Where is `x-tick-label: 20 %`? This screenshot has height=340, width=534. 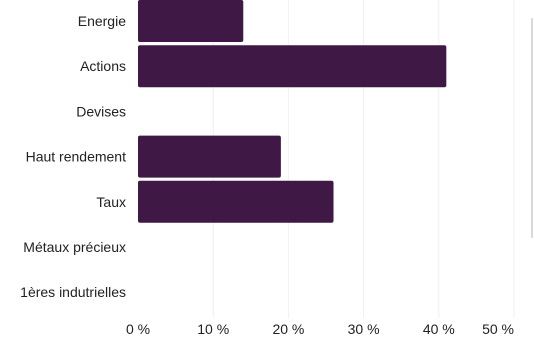
x-tick-label: 20 % is located at coordinates (288, 329).